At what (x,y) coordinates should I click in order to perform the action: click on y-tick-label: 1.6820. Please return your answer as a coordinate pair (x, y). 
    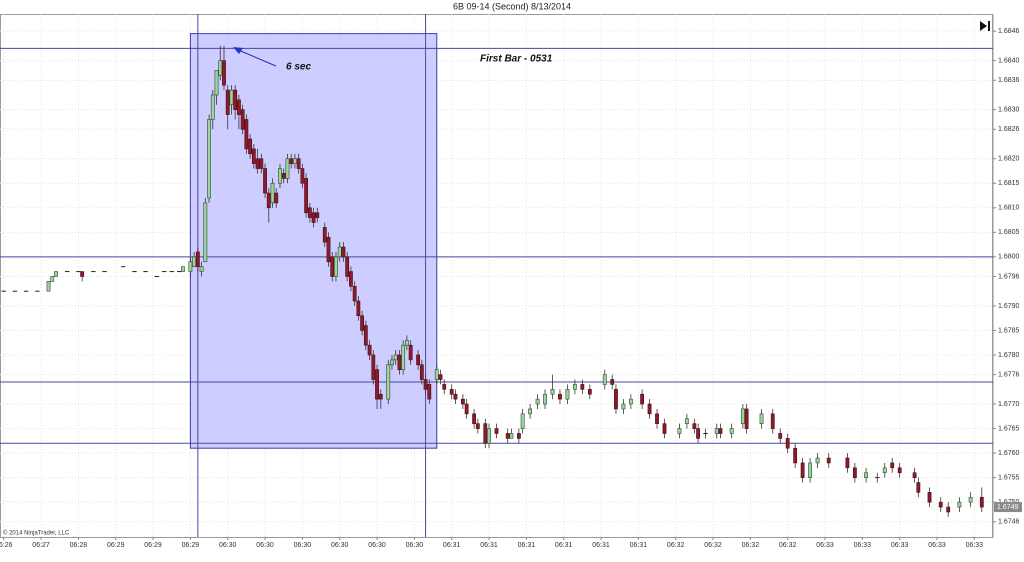
    Looking at the image, I should click on (1009, 159).